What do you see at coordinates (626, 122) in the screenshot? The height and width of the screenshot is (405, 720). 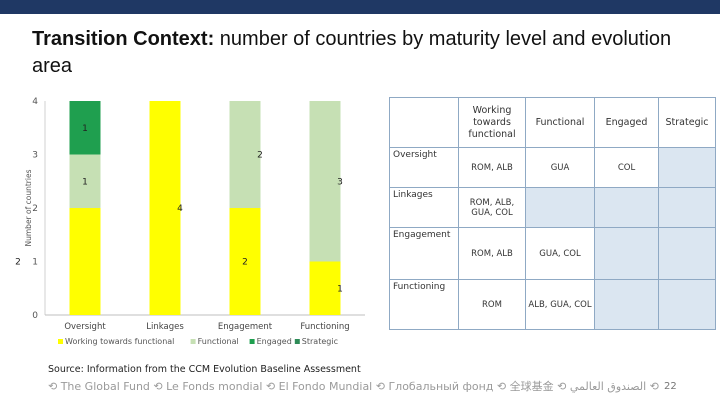 I see `matrix-col-header: Engaged` at bounding box center [626, 122].